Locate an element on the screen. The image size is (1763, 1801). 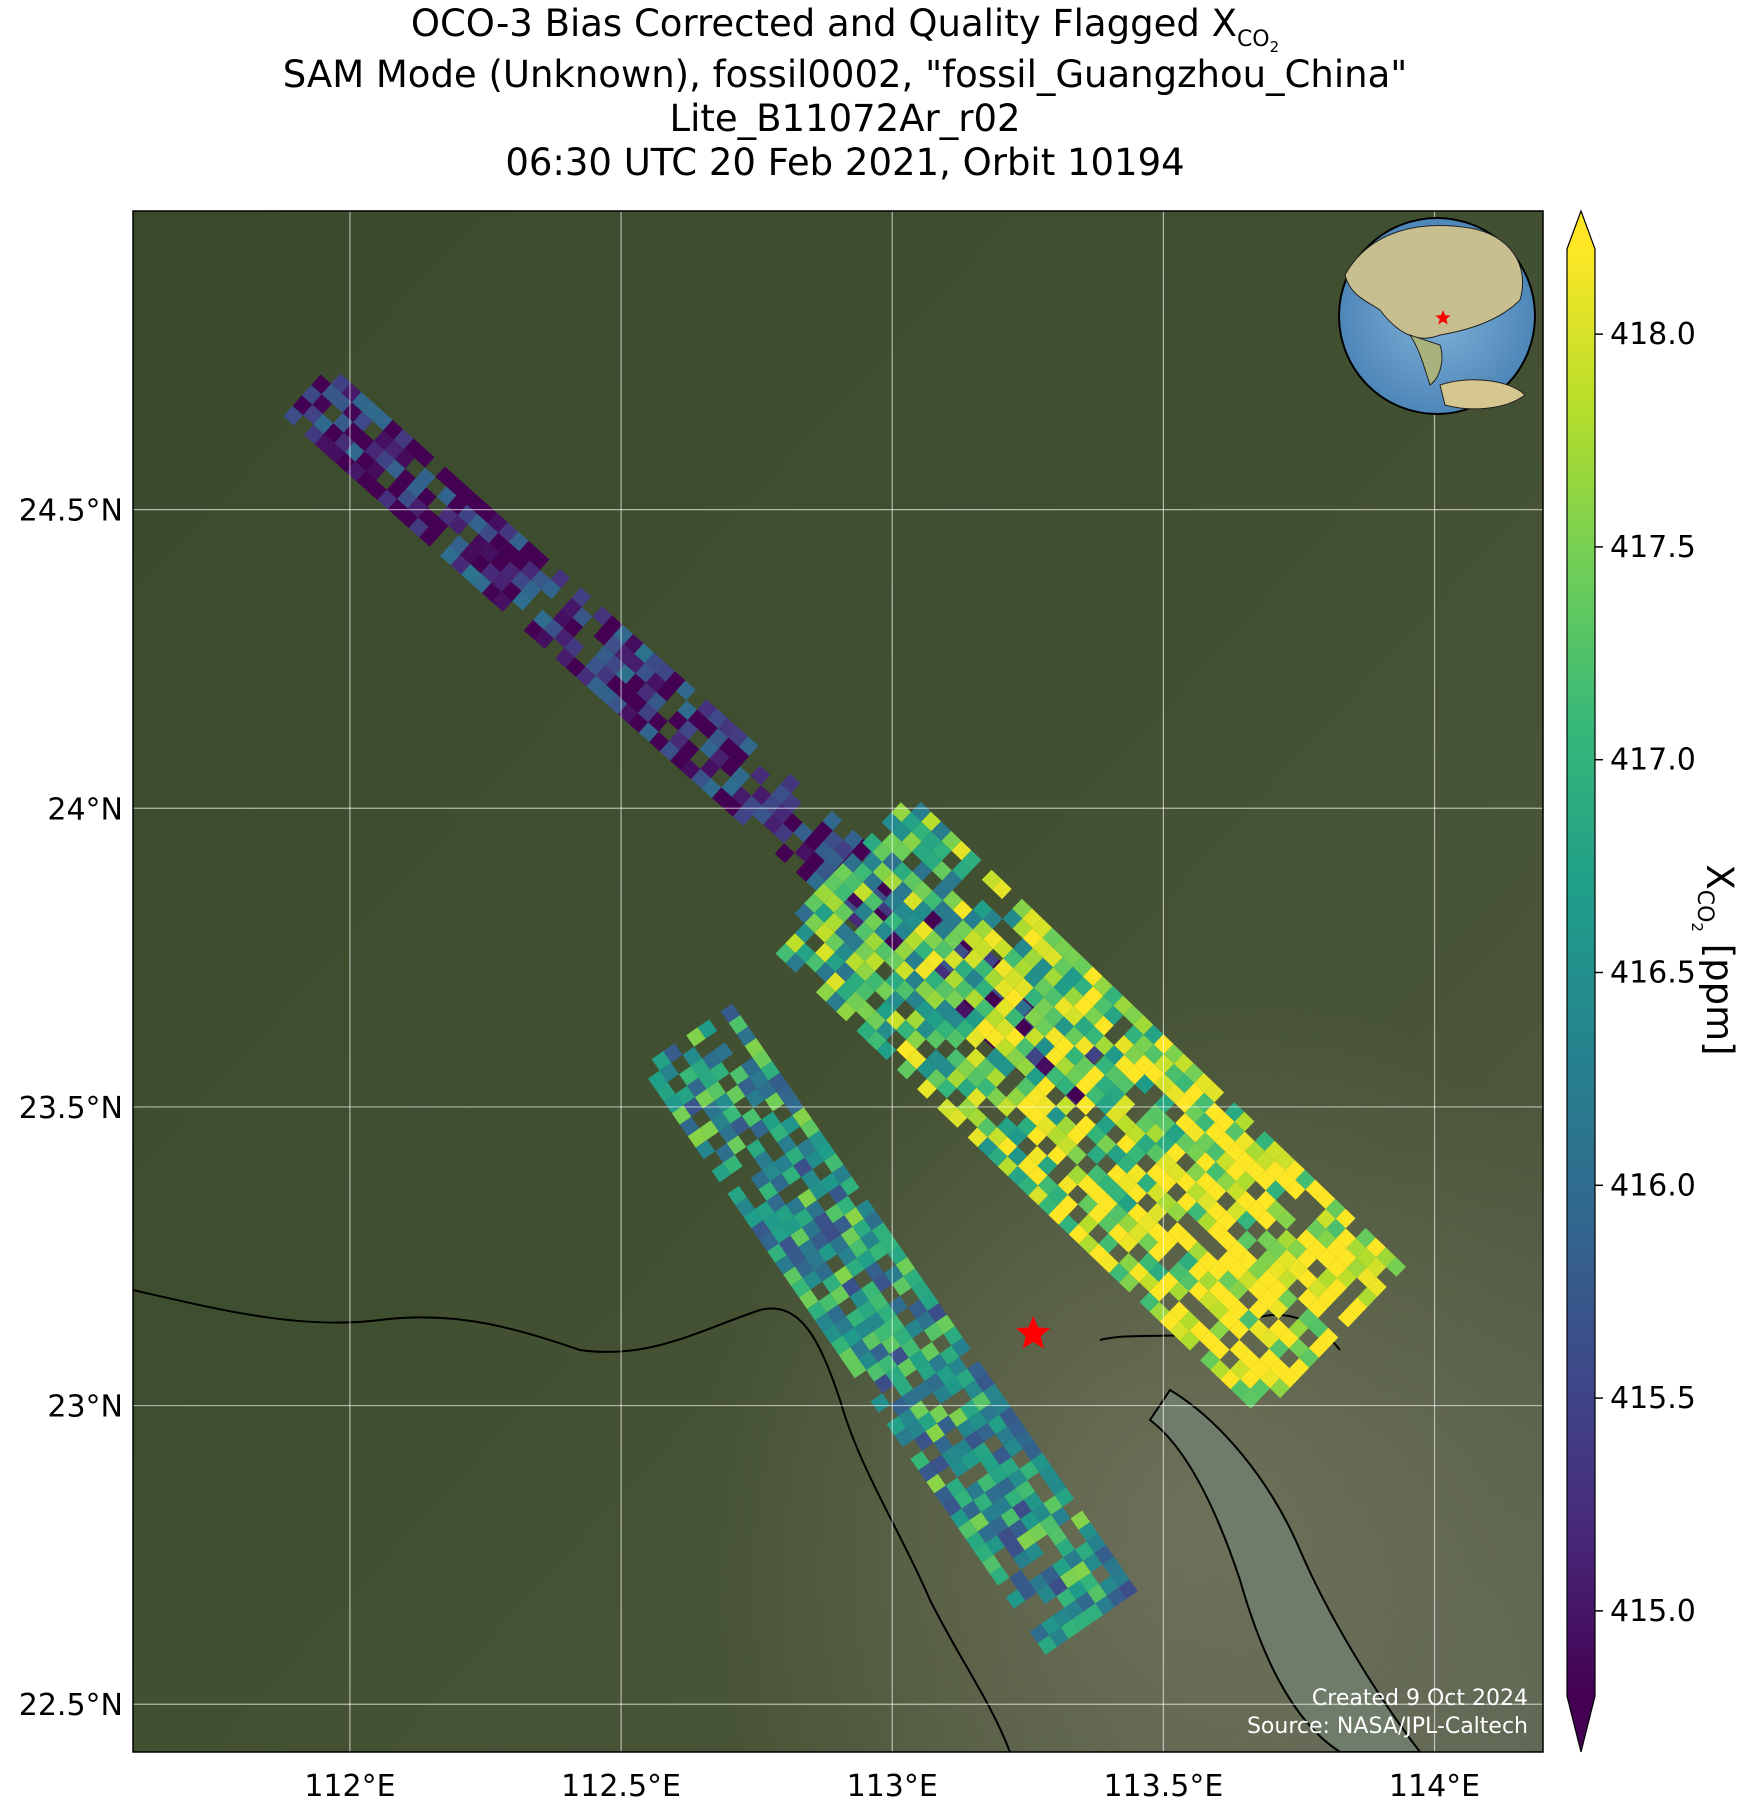
globe-land-australia is located at coordinates (1482, 394).